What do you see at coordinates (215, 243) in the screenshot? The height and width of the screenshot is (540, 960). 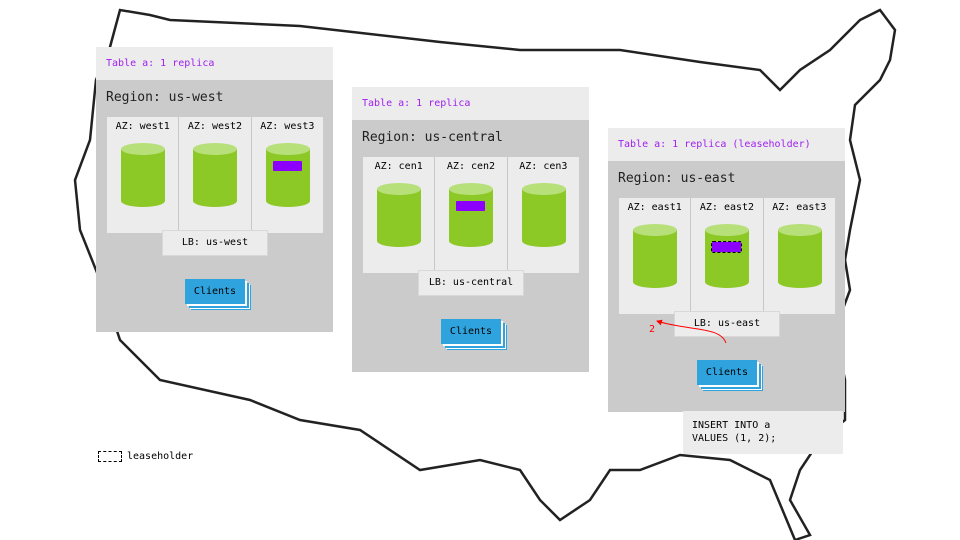 I see `load-balancer: LB: us-west` at bounding box center [215, 243].